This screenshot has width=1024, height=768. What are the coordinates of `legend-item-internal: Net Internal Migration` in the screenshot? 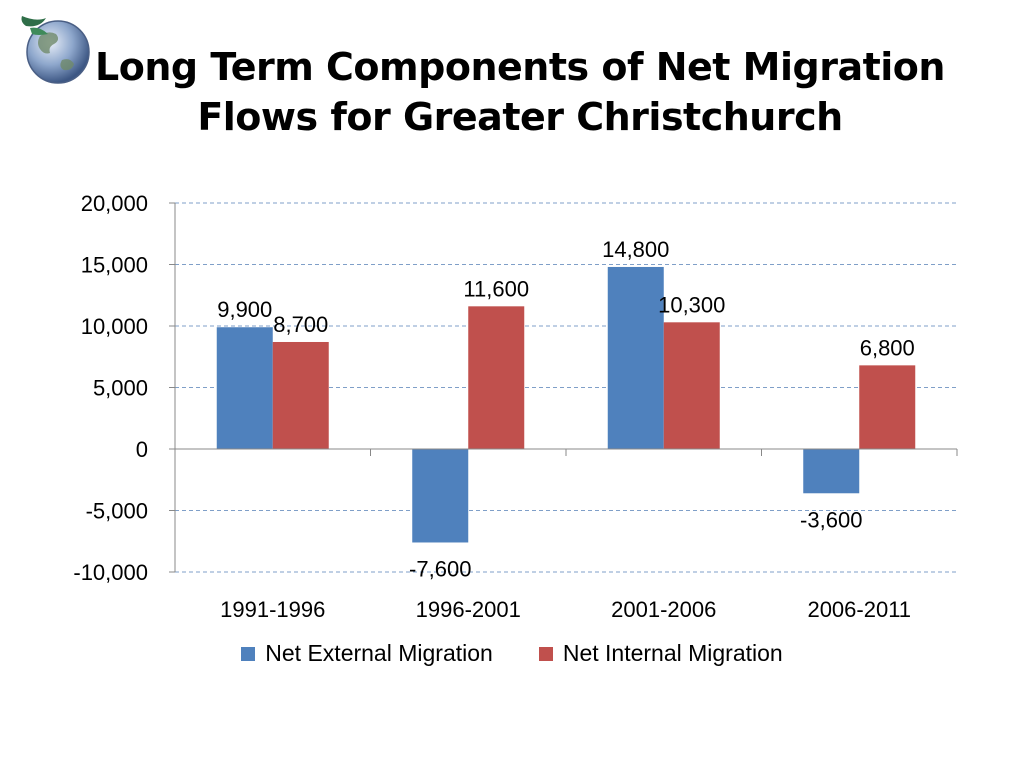 It's located at (660, 653).